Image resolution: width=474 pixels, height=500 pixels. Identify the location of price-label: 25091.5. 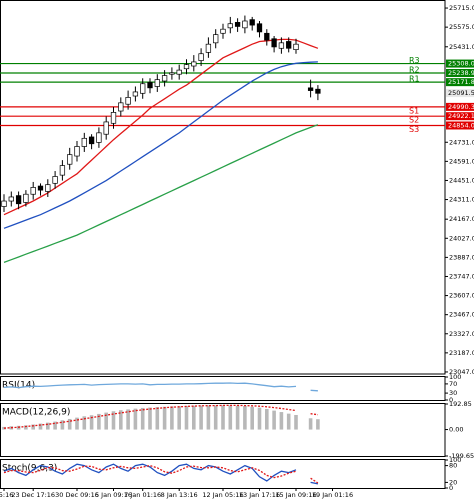
(461, 93).